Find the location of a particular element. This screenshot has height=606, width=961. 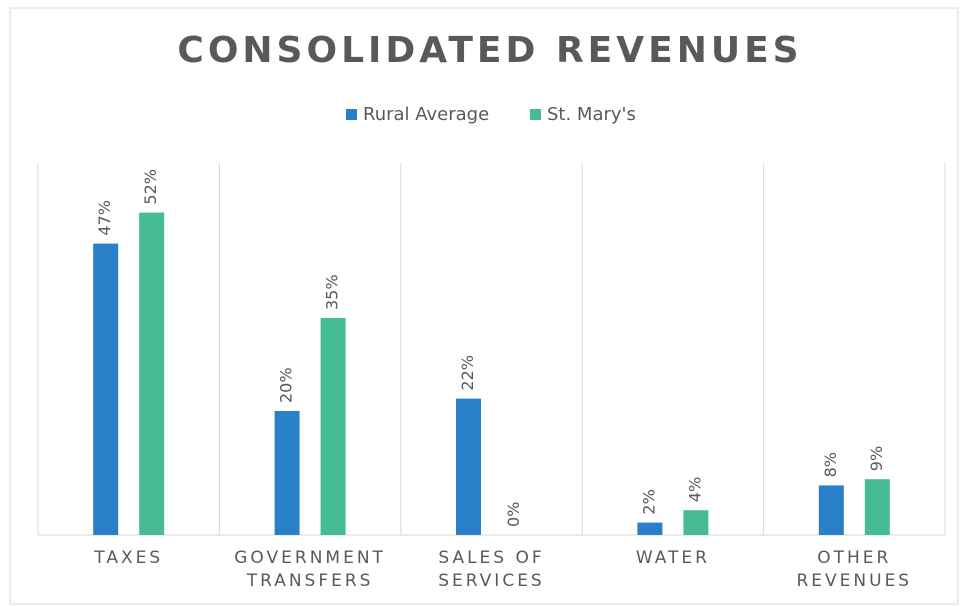

chart-title: CONSOLIDATED REVENUES is located at coordinates (489, 50).